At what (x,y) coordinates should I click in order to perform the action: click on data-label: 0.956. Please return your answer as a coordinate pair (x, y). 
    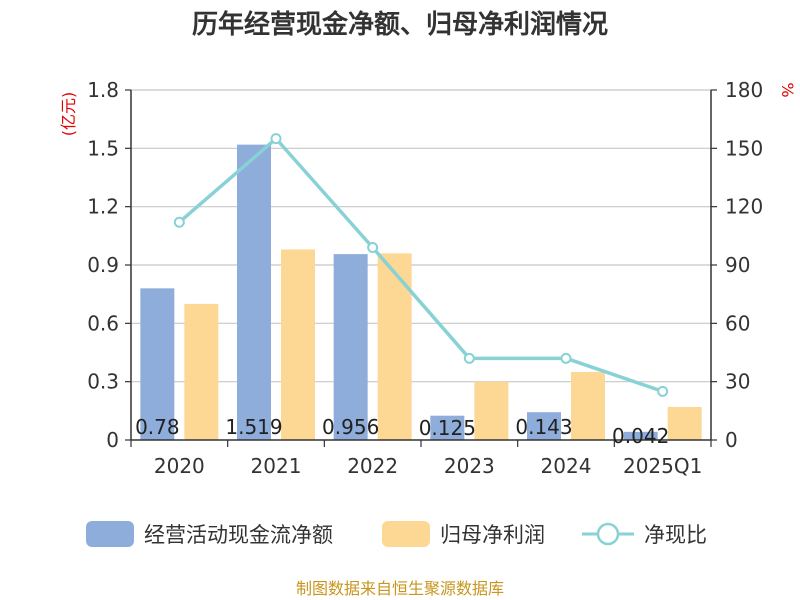
    Looking at the image, I should click on (350, 427).